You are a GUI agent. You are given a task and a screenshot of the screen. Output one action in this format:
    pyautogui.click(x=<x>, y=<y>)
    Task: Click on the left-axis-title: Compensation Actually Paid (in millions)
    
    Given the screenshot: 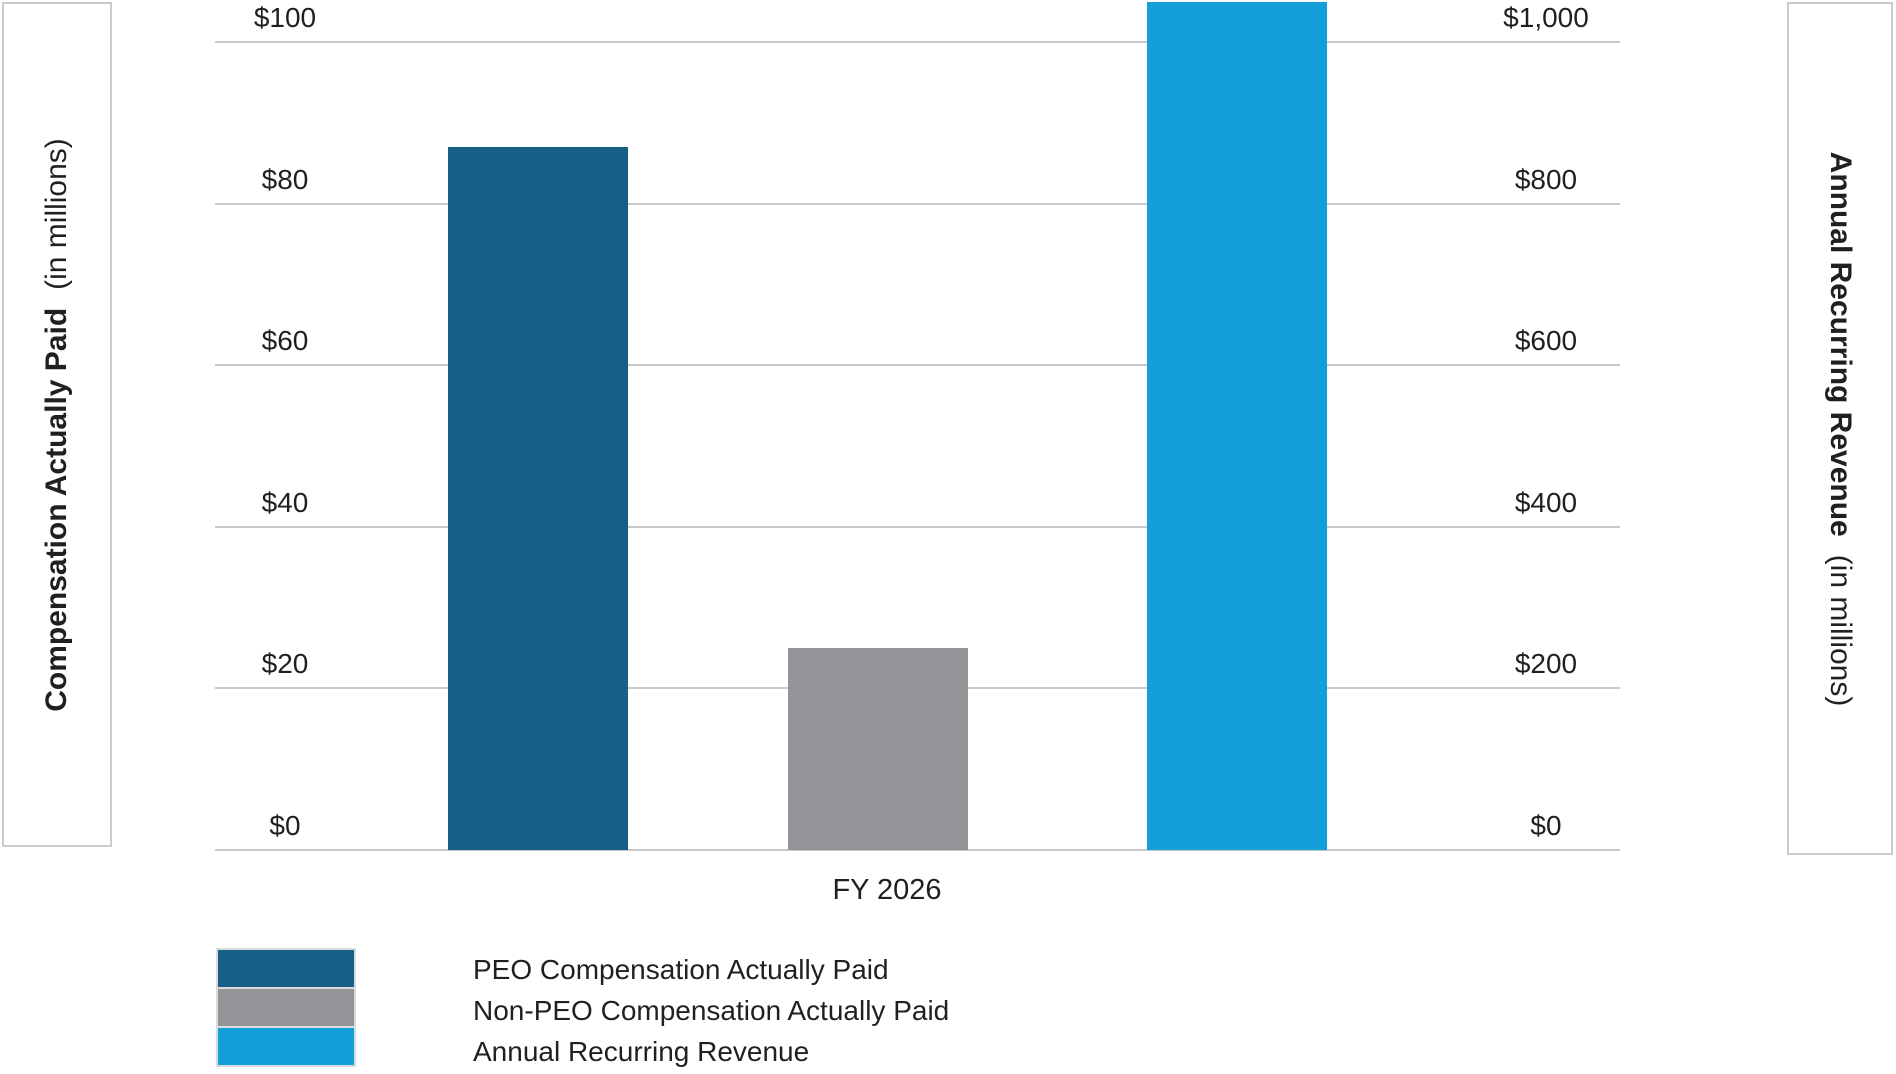 What is the action you would take?
    pyautogui.click(x=56, y=424)
    